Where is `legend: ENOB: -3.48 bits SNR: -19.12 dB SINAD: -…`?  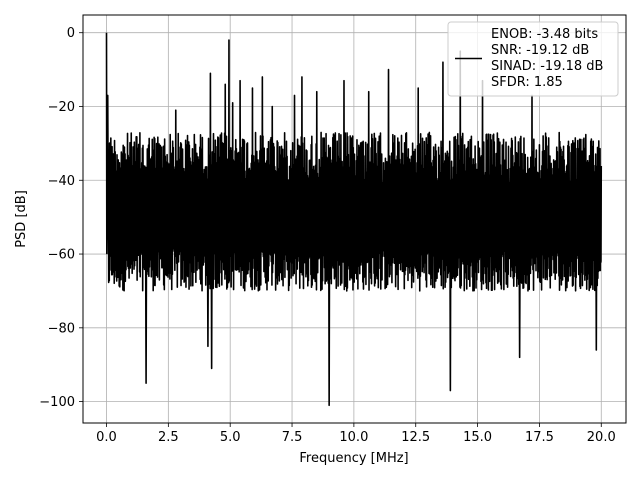 legend: ENOB: -3.48 bits SNR: -19.12 dB SINAD: -… is located at coordinates (533, 59).